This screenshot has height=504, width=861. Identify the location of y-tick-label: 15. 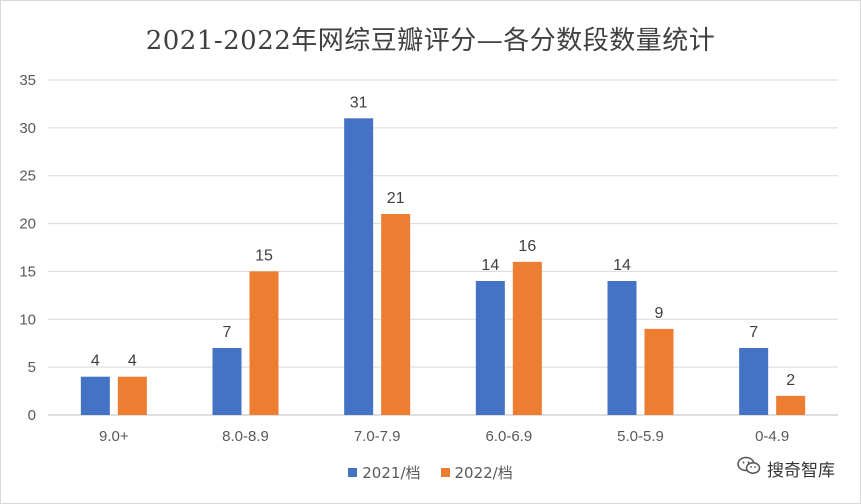
(27, 271).